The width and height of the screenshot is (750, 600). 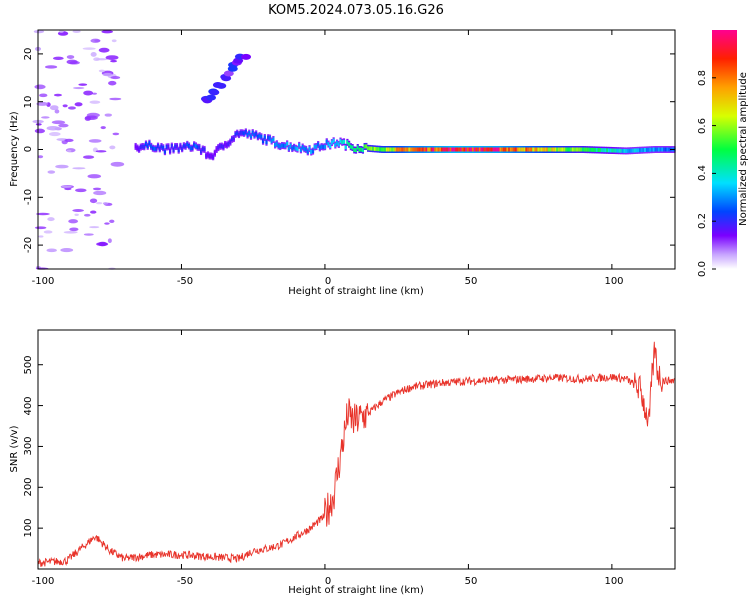 I want to click on spectrogram-xtick-4: 100, so click(x=613, y=281).